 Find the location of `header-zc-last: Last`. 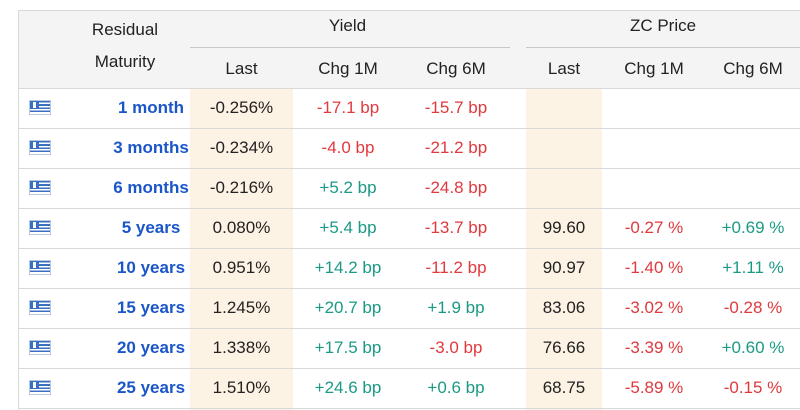

header-zc-last: Last is located at coordinates (564, 68).